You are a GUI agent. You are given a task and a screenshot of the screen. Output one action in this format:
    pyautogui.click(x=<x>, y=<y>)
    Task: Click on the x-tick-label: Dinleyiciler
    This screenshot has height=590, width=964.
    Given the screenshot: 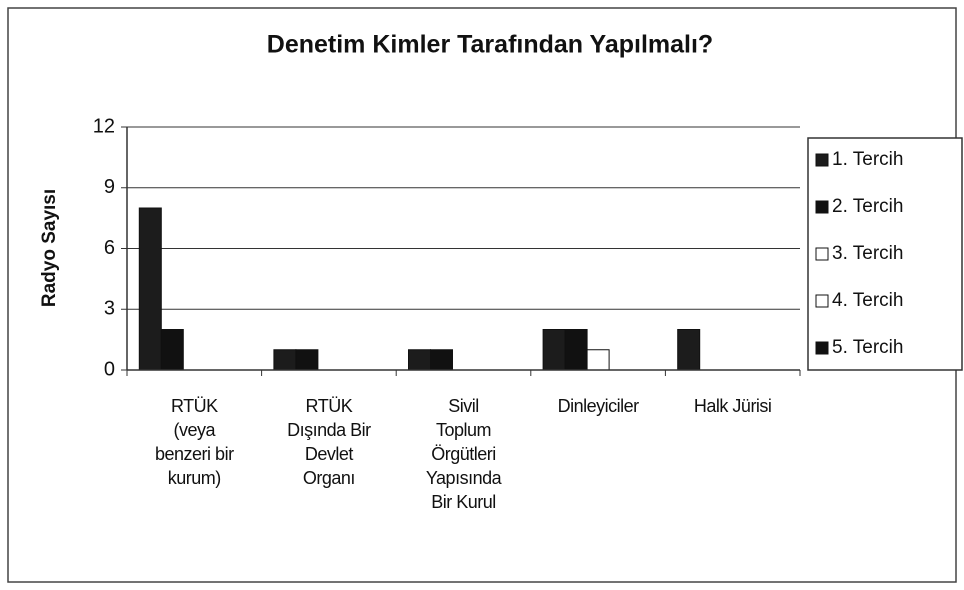 What is the action you would take?
    pyautogui.click(x=598, y=406)
    